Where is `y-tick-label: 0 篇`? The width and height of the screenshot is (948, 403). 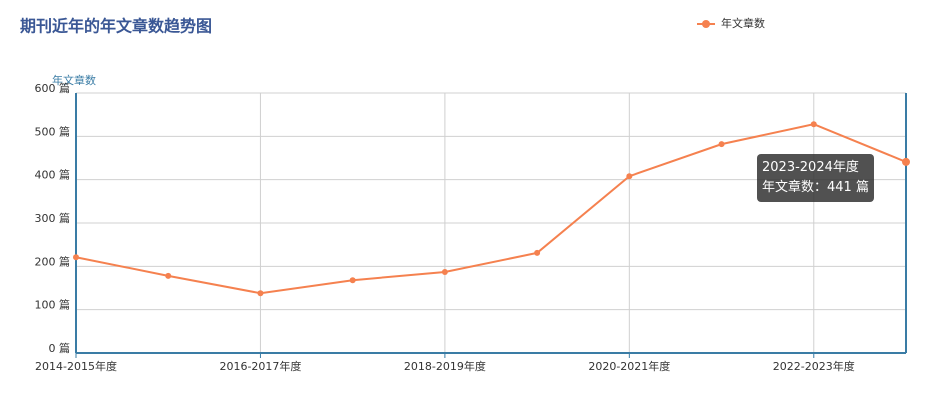 y-tick-label: 0 篇 is located at coordinates (60, 348).